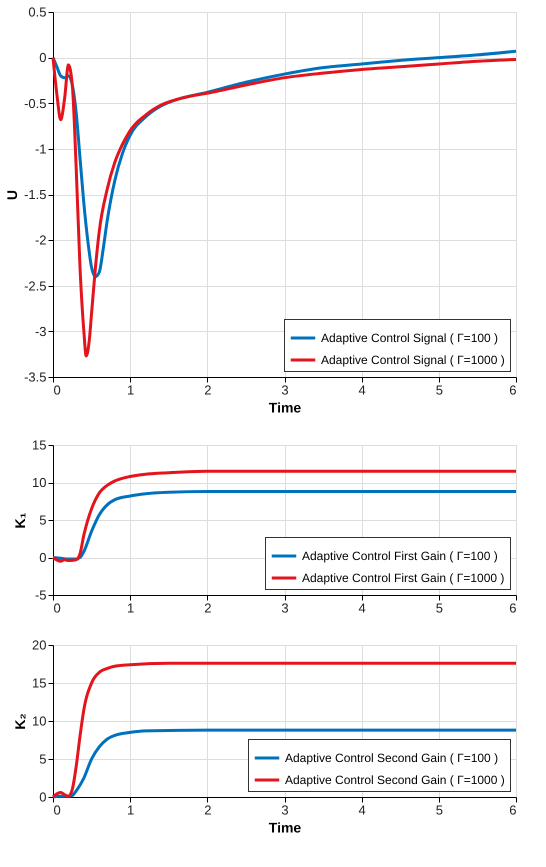 The width and height of the screenshot is (546, 867). I want to click on y-tick-label: -2, so click(40, 240).